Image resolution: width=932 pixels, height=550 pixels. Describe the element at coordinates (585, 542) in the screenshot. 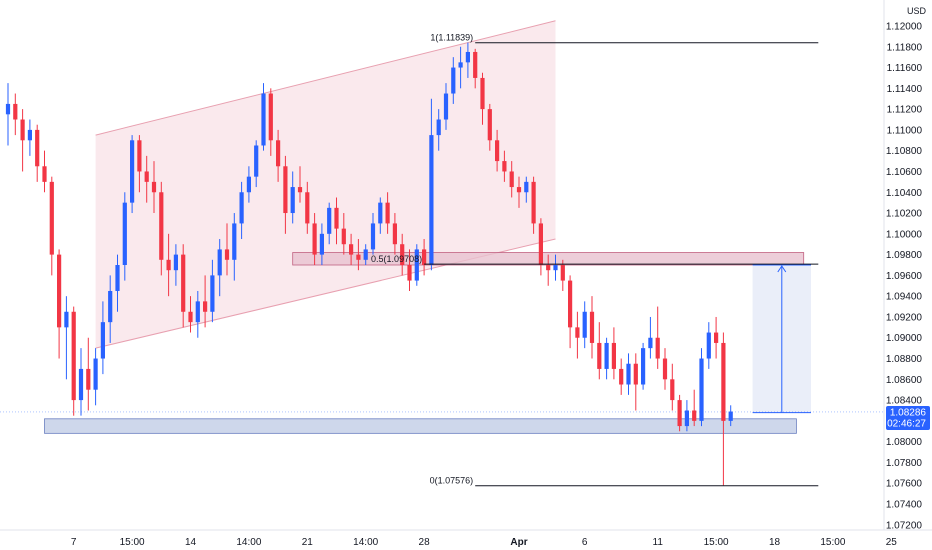

I see `x-tick-label: 6` at that location.